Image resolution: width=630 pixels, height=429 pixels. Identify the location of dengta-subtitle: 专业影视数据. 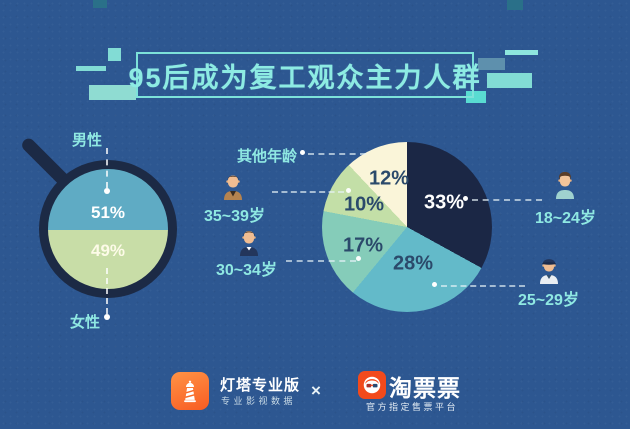
(259, 401).